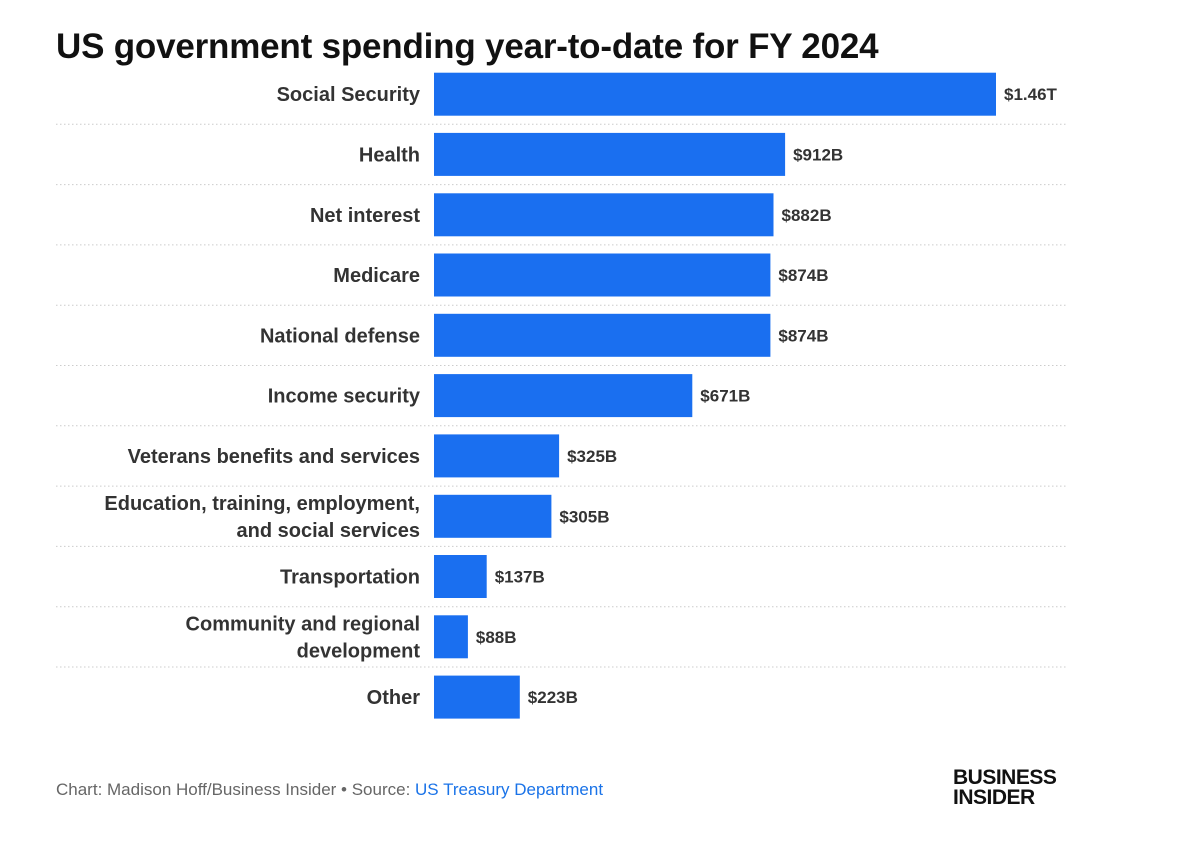 The height and width of the screenshot is (860, 1200). Describe the element at coordinates (303, 637) in the screenshot. I see `category-label: Community and regional development` at that location.